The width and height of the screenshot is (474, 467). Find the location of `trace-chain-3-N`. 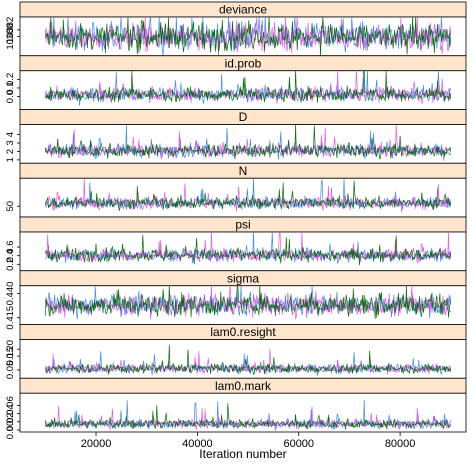

trace-chain-3-N is located at coordinates (248, 195).